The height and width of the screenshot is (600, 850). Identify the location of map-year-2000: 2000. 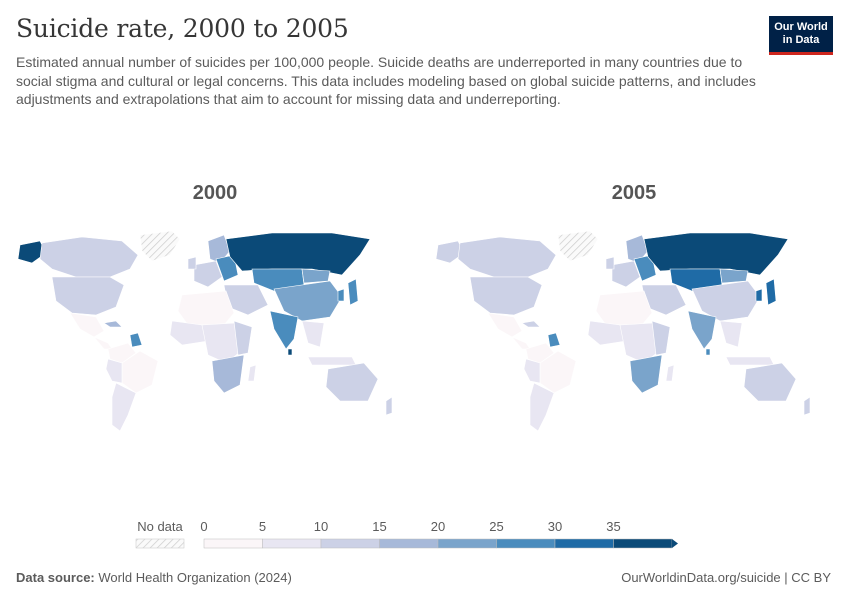
(215, 193).